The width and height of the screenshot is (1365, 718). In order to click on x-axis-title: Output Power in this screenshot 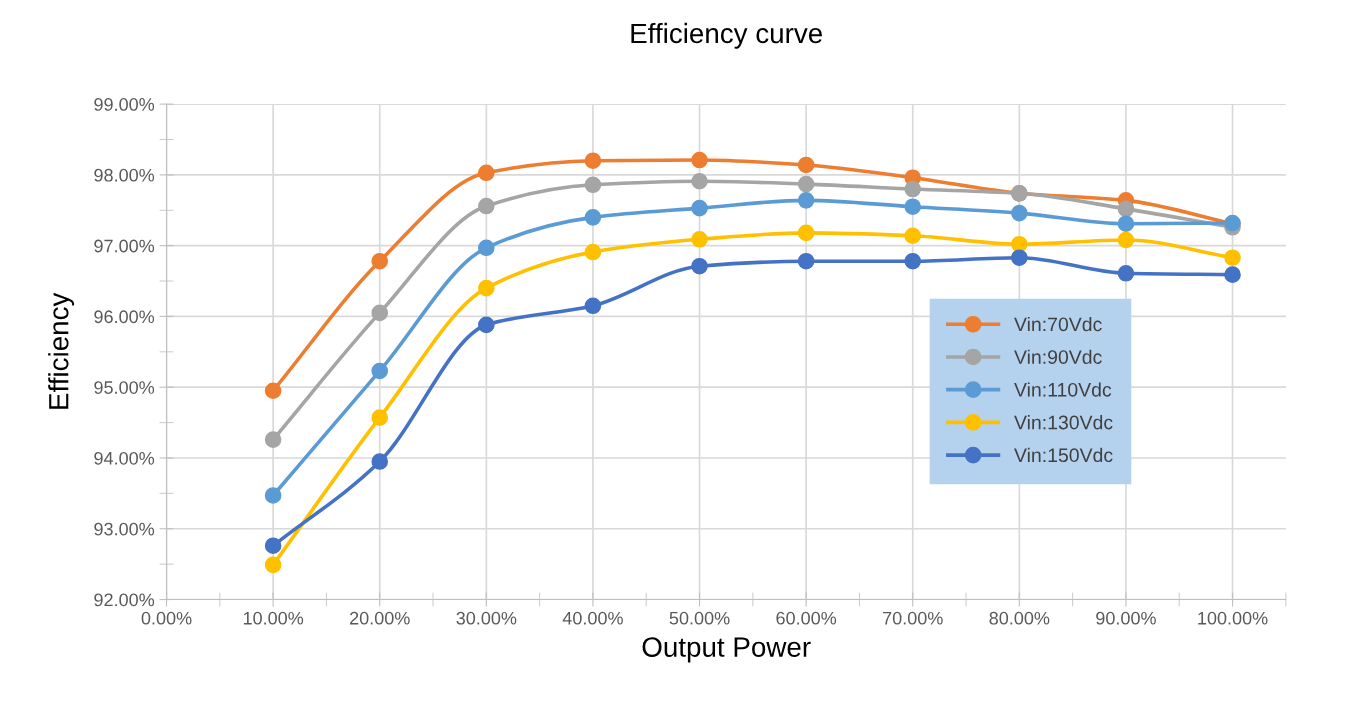, I will do `click(726, 650)`.